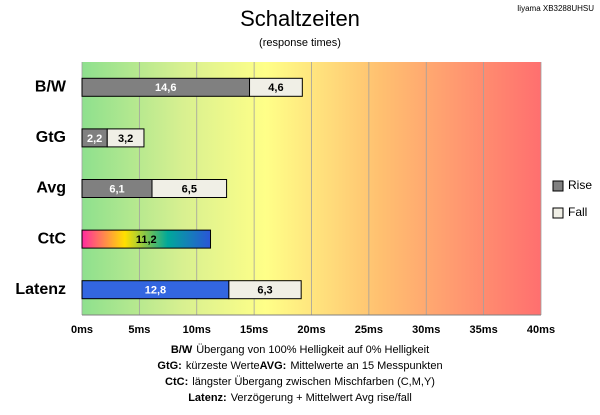  Describe the element at coordinates (116, 189) in the screenshot. I see `value-label: 6,1` at that location.